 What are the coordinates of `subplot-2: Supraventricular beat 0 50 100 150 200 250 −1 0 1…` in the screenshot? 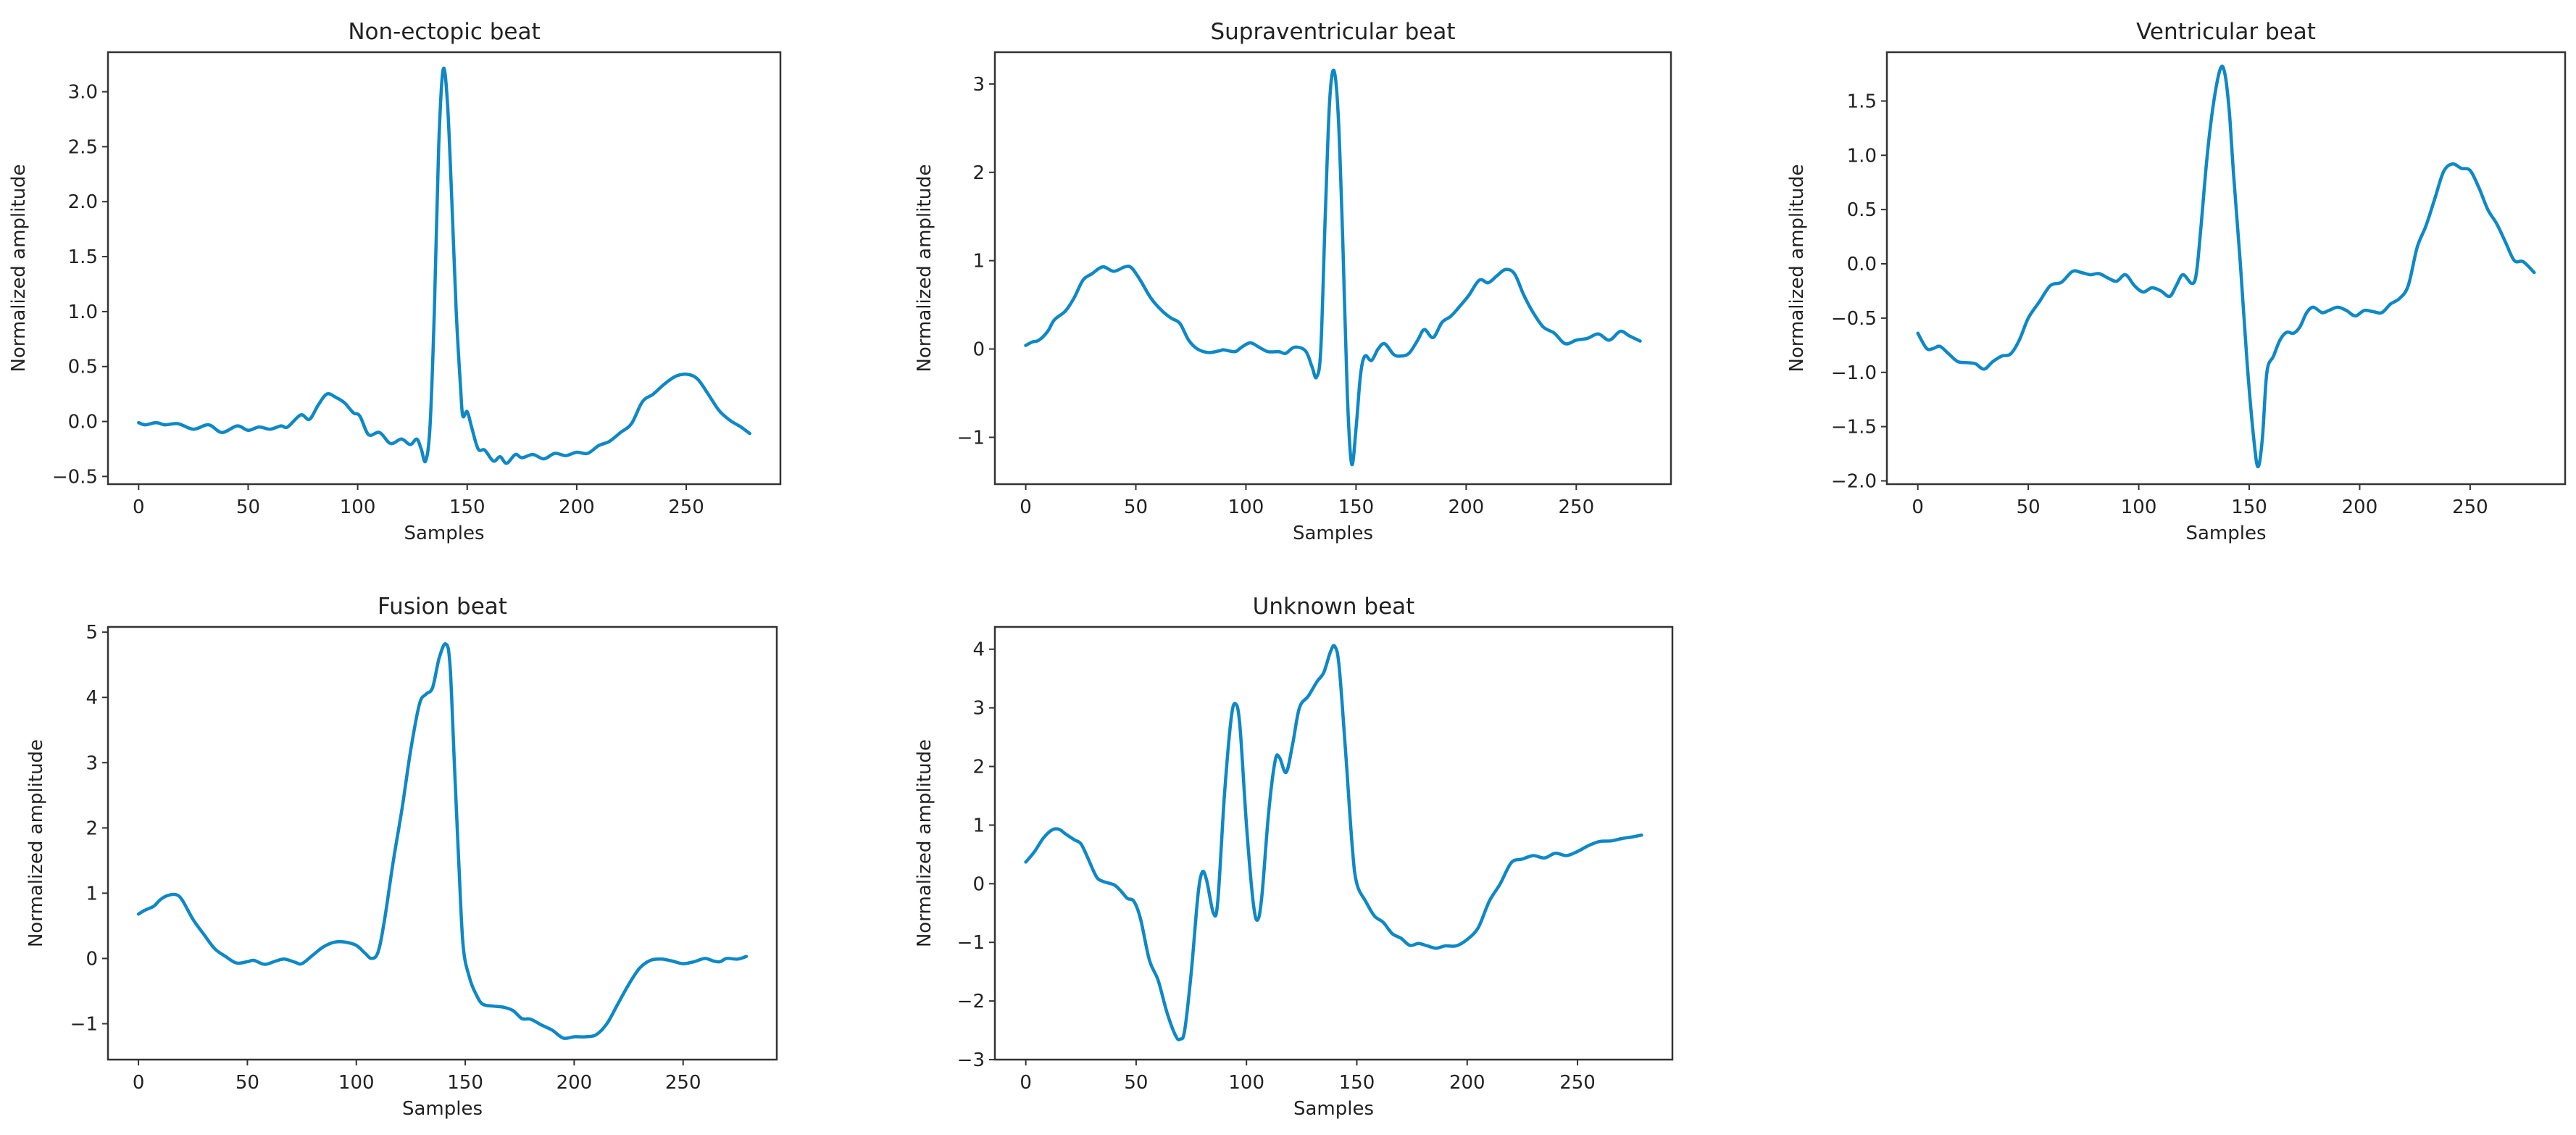 It's located at (1293, 281).